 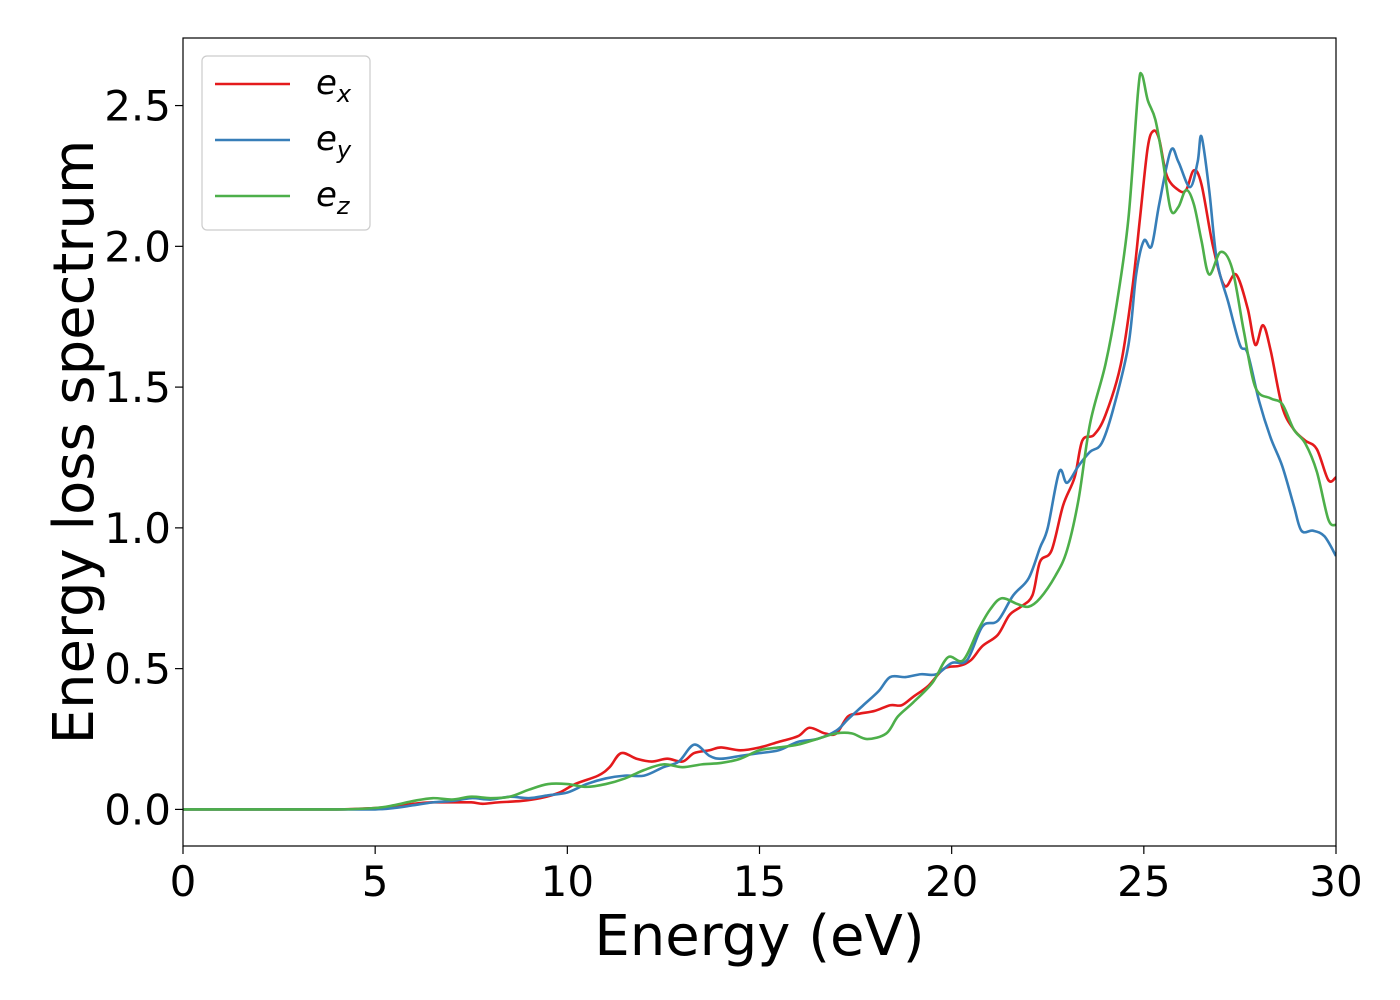 What do you see at coordinates (137, 809) in the screenshot?
I see `y-tick-label: 0.0` at bounding box center [137, 809].